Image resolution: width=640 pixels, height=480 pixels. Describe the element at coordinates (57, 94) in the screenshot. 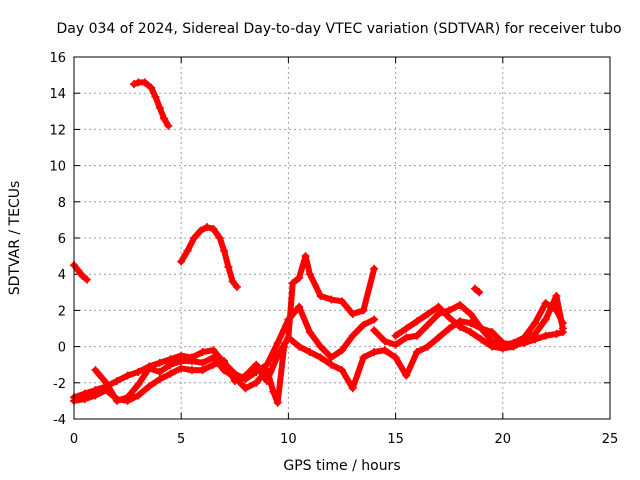

I see `y-tick-label: 14` at that location.